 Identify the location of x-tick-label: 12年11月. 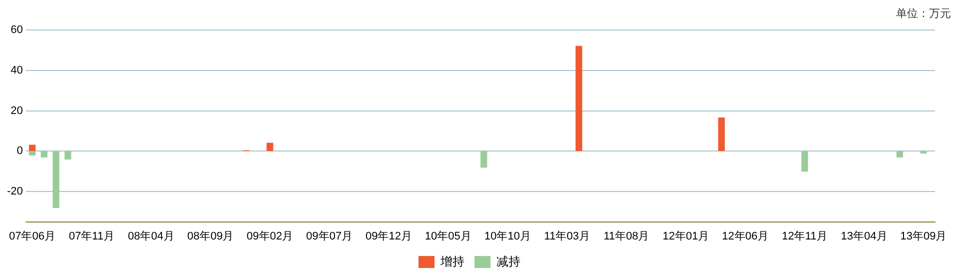
(805, 236).